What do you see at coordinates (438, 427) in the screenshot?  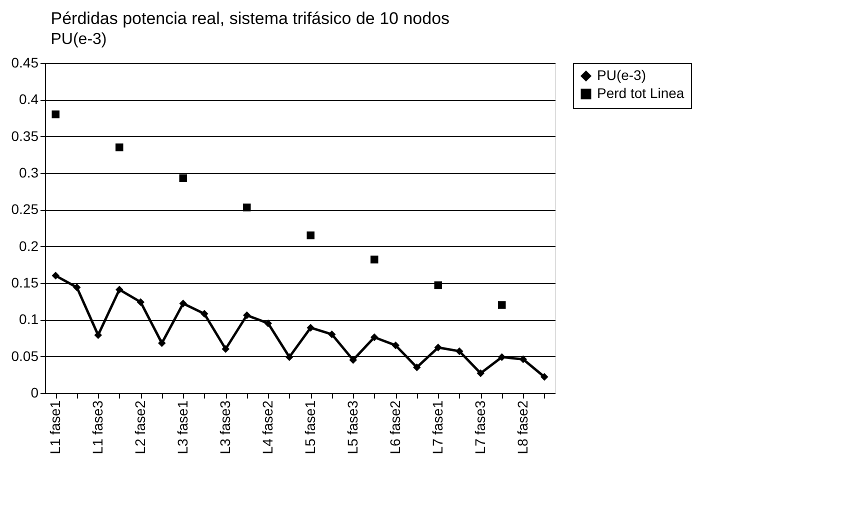 I see `x-tick-label: L7 fase1` at bounding box center [438, 427].